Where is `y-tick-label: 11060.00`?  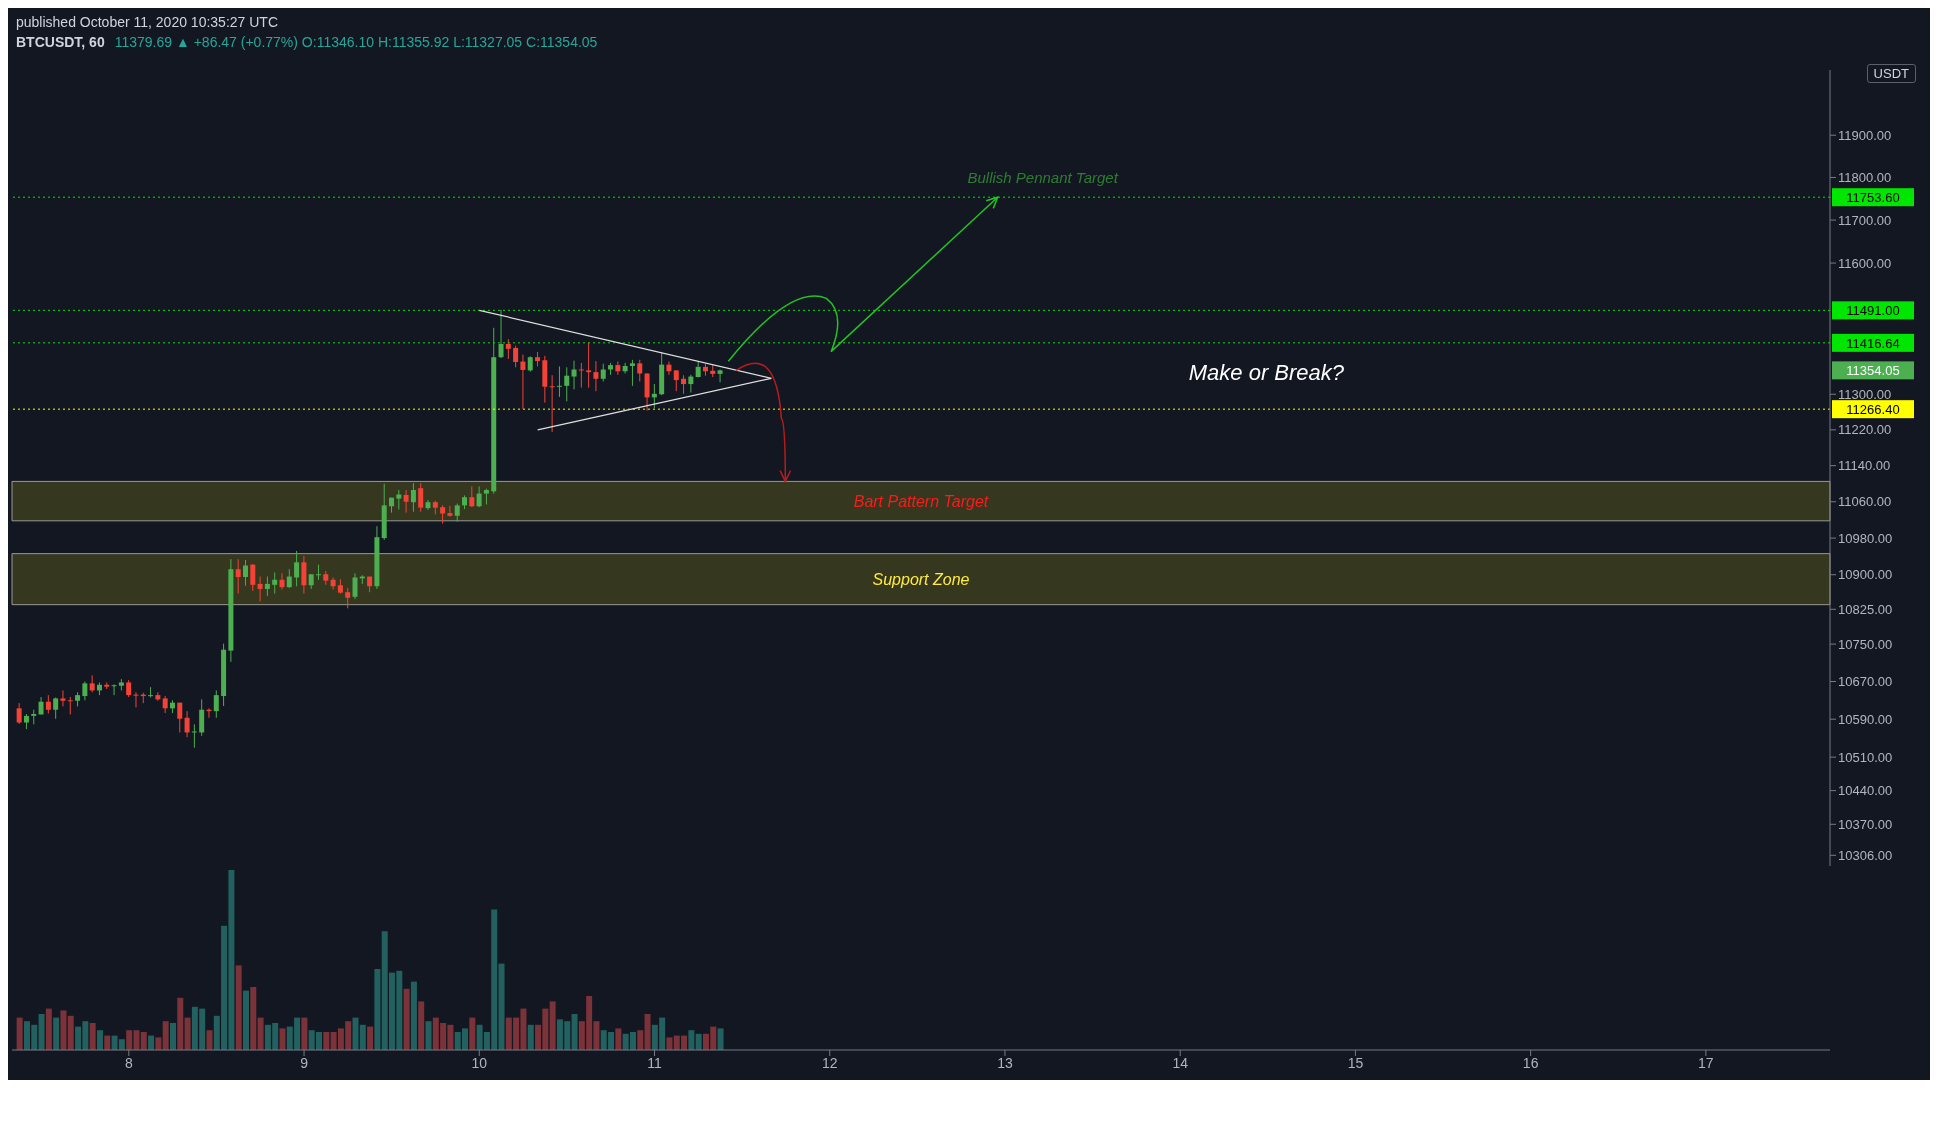 y-tick-label: 11060.00 is located at coordinates (1865, 502).